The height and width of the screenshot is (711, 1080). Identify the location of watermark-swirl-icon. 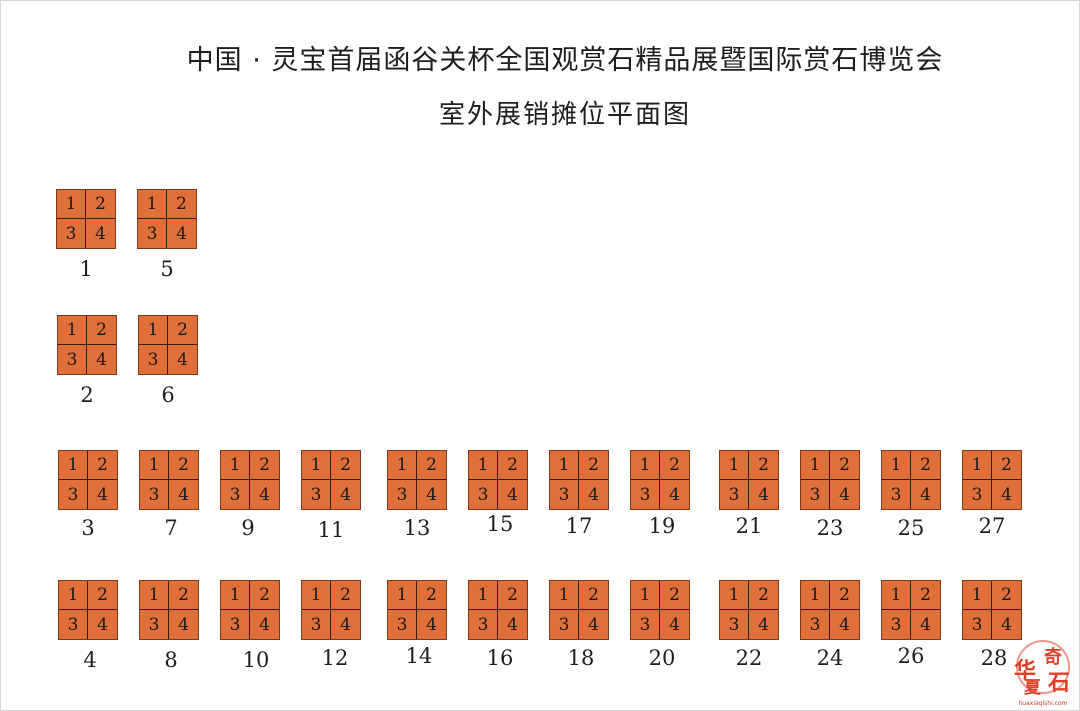
(1043, 667).